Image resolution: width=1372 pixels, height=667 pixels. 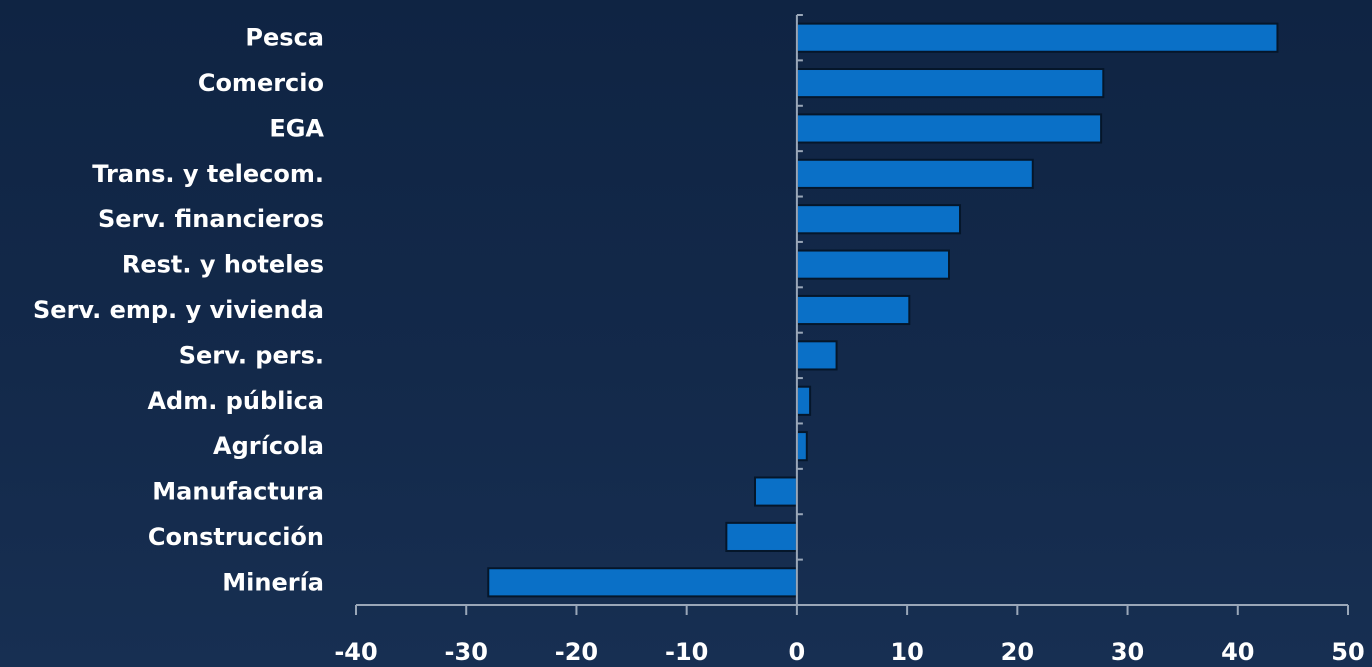 I want to click on x-tick-label: -30, so click(x=466, y=652).